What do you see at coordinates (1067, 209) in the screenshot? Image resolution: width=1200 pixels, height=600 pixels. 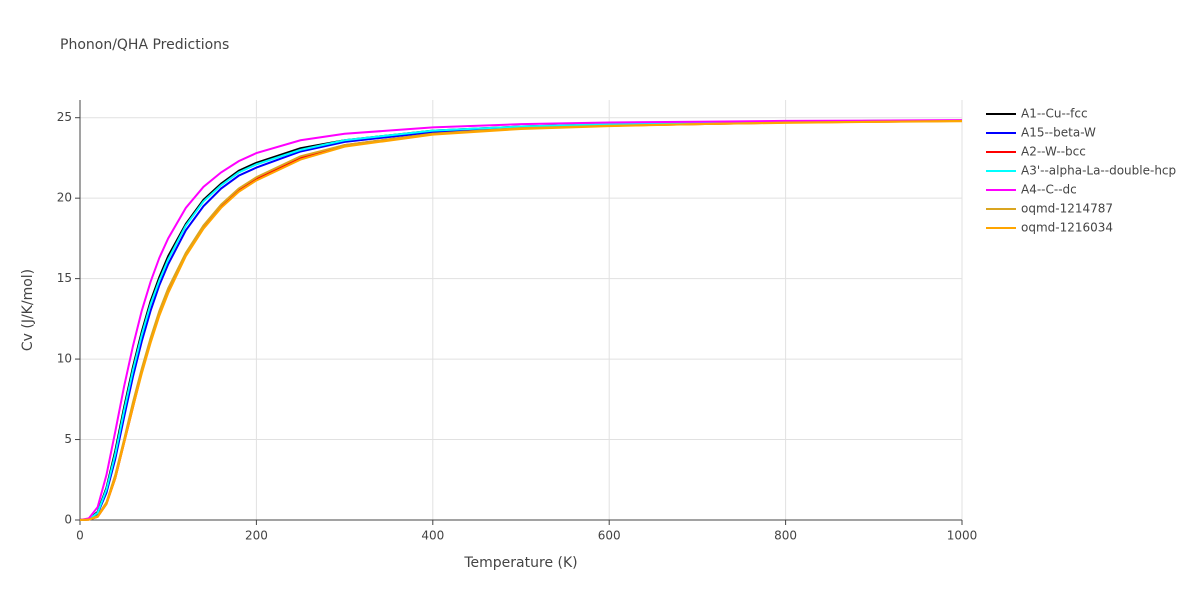 I see `legend-label: oqmd-1214787` at bounding box center [1067, 209].